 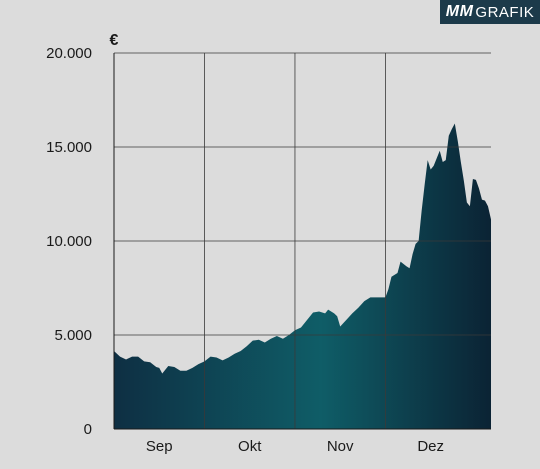 I want to click on y-tick-label: 15.000, so click(x=69, y=147).